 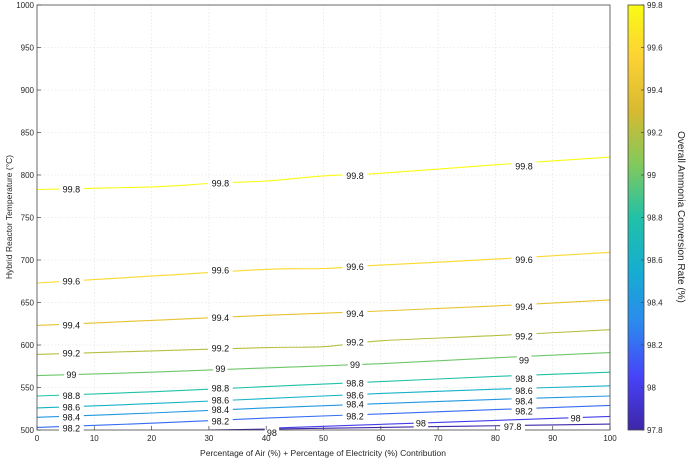 What do you see at coordinates (28, 133) in the screenshot?
I see `y-tick-label: 850` at bounding box center [28, 133].